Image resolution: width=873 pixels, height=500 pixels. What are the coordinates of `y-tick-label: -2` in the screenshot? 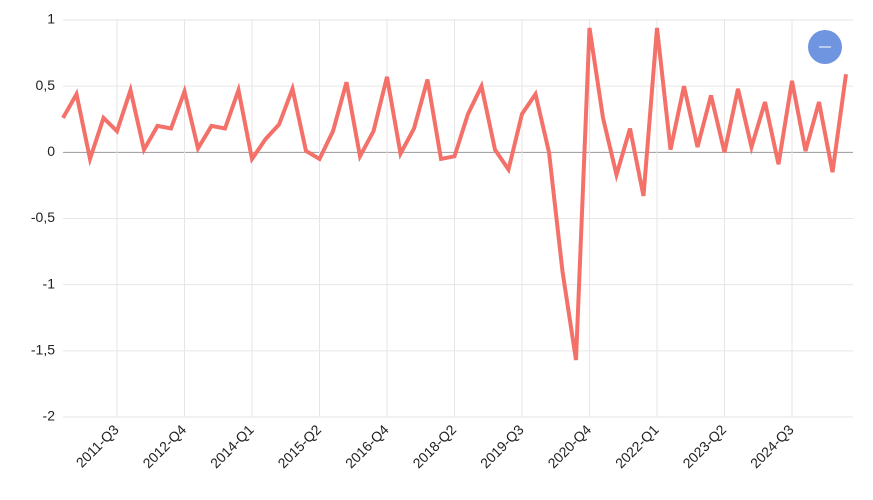 It's located at (49, 416).